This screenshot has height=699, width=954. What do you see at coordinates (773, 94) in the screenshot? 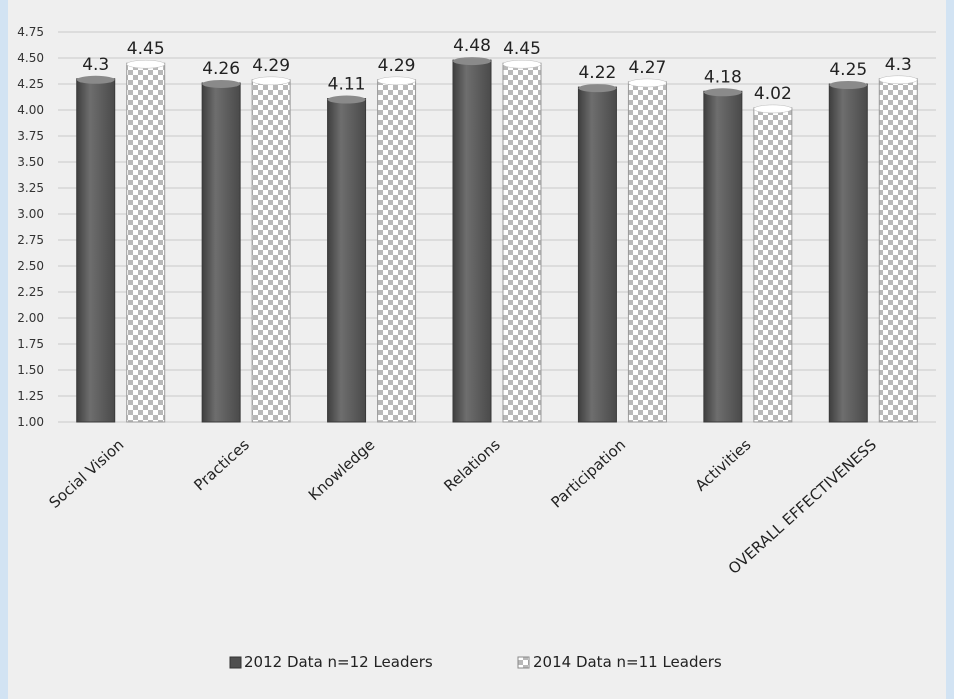
I see `data-label-2014: 4.02` at bounding box center [773, 94].